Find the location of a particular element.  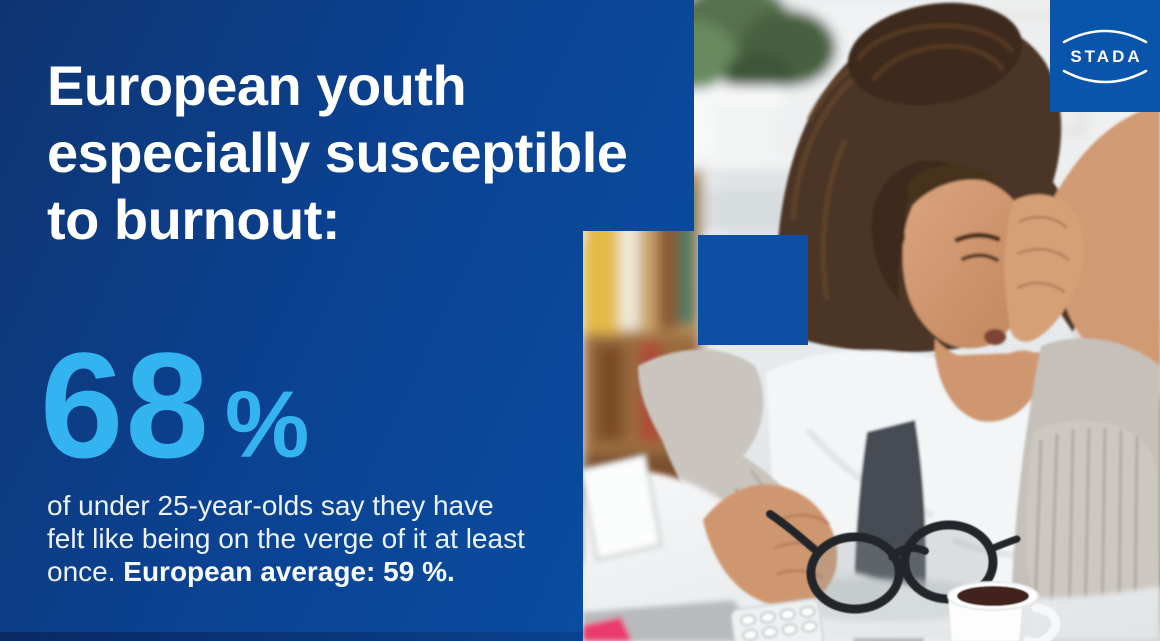

sticky-note is located at coordinates (607, 629).